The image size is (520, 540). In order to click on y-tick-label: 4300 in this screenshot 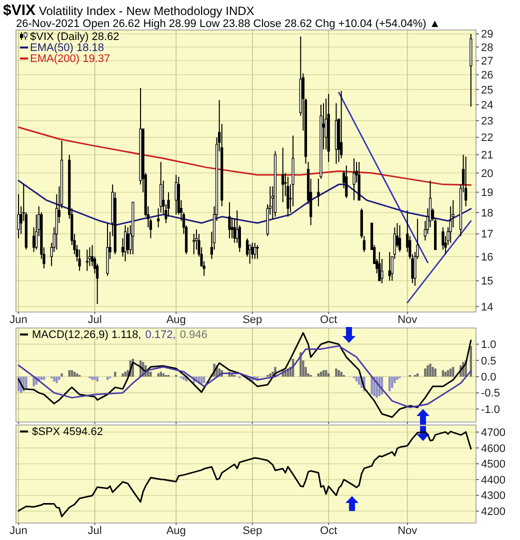, I will do `click(493, 496)`.